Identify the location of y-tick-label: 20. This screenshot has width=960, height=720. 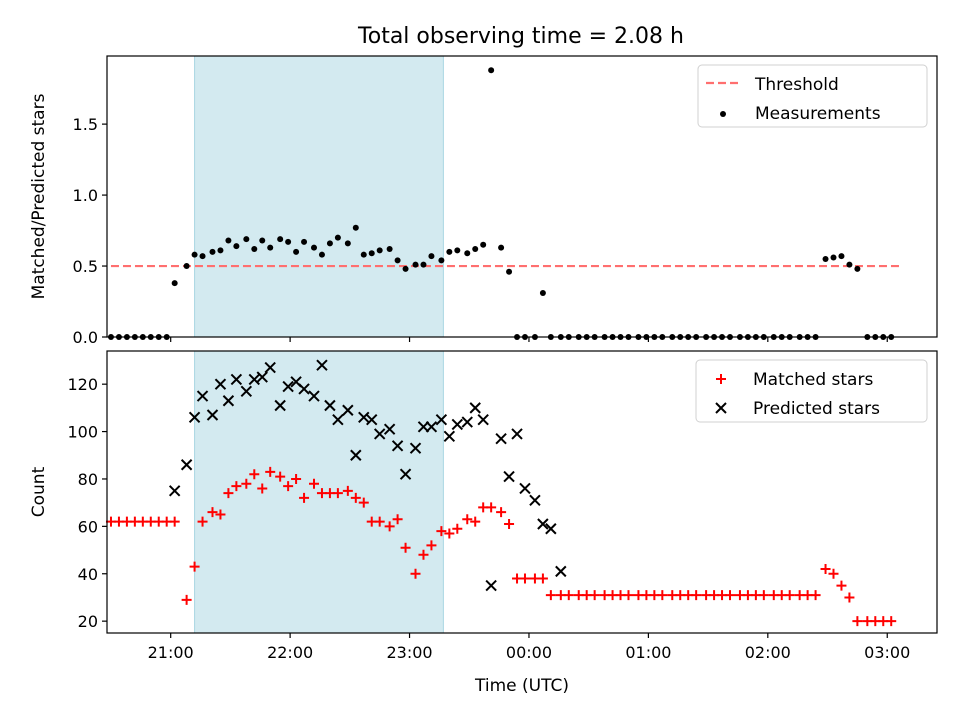
(88, 621).